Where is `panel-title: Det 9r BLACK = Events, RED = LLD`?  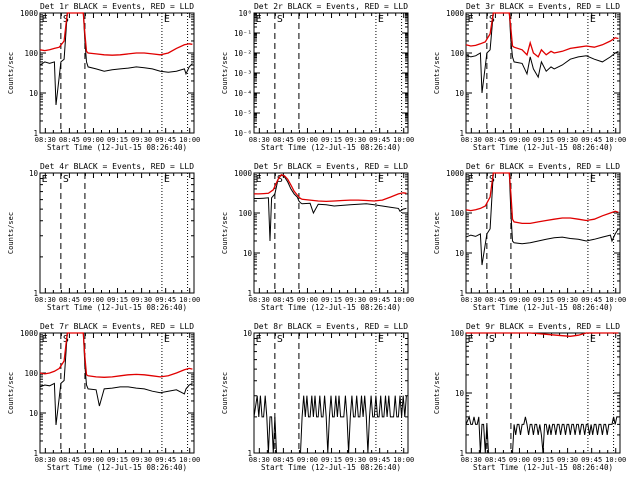
panel-title: Det 9r BLACK = Events, RED = LLD is located at coordinates (543, 326).